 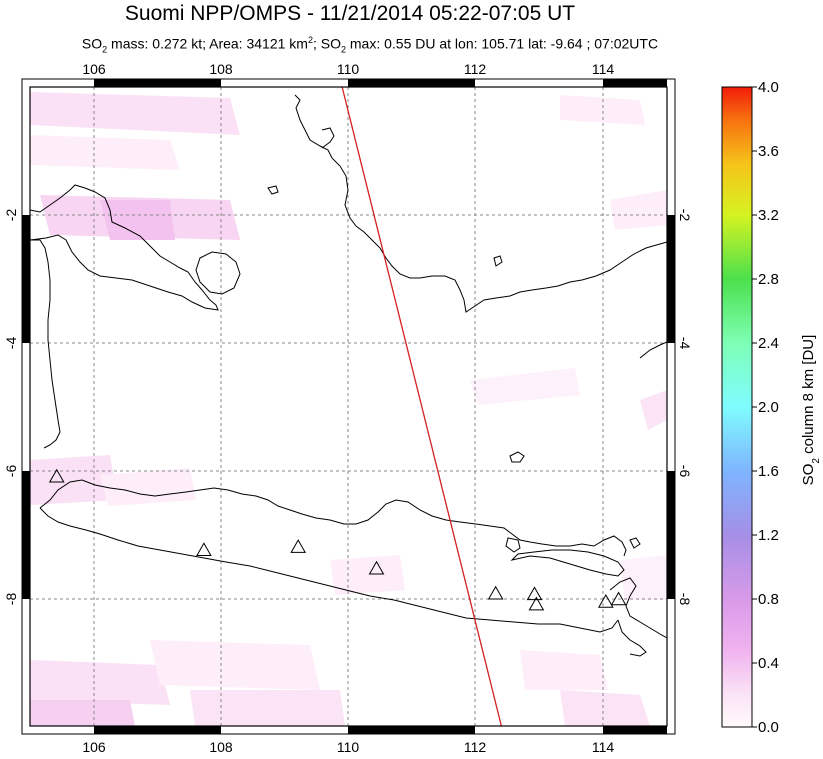 What do you see at coordinates (218, 273) in the screenshot?
I see `coastline-belitung` at bounding box center [218, 273].